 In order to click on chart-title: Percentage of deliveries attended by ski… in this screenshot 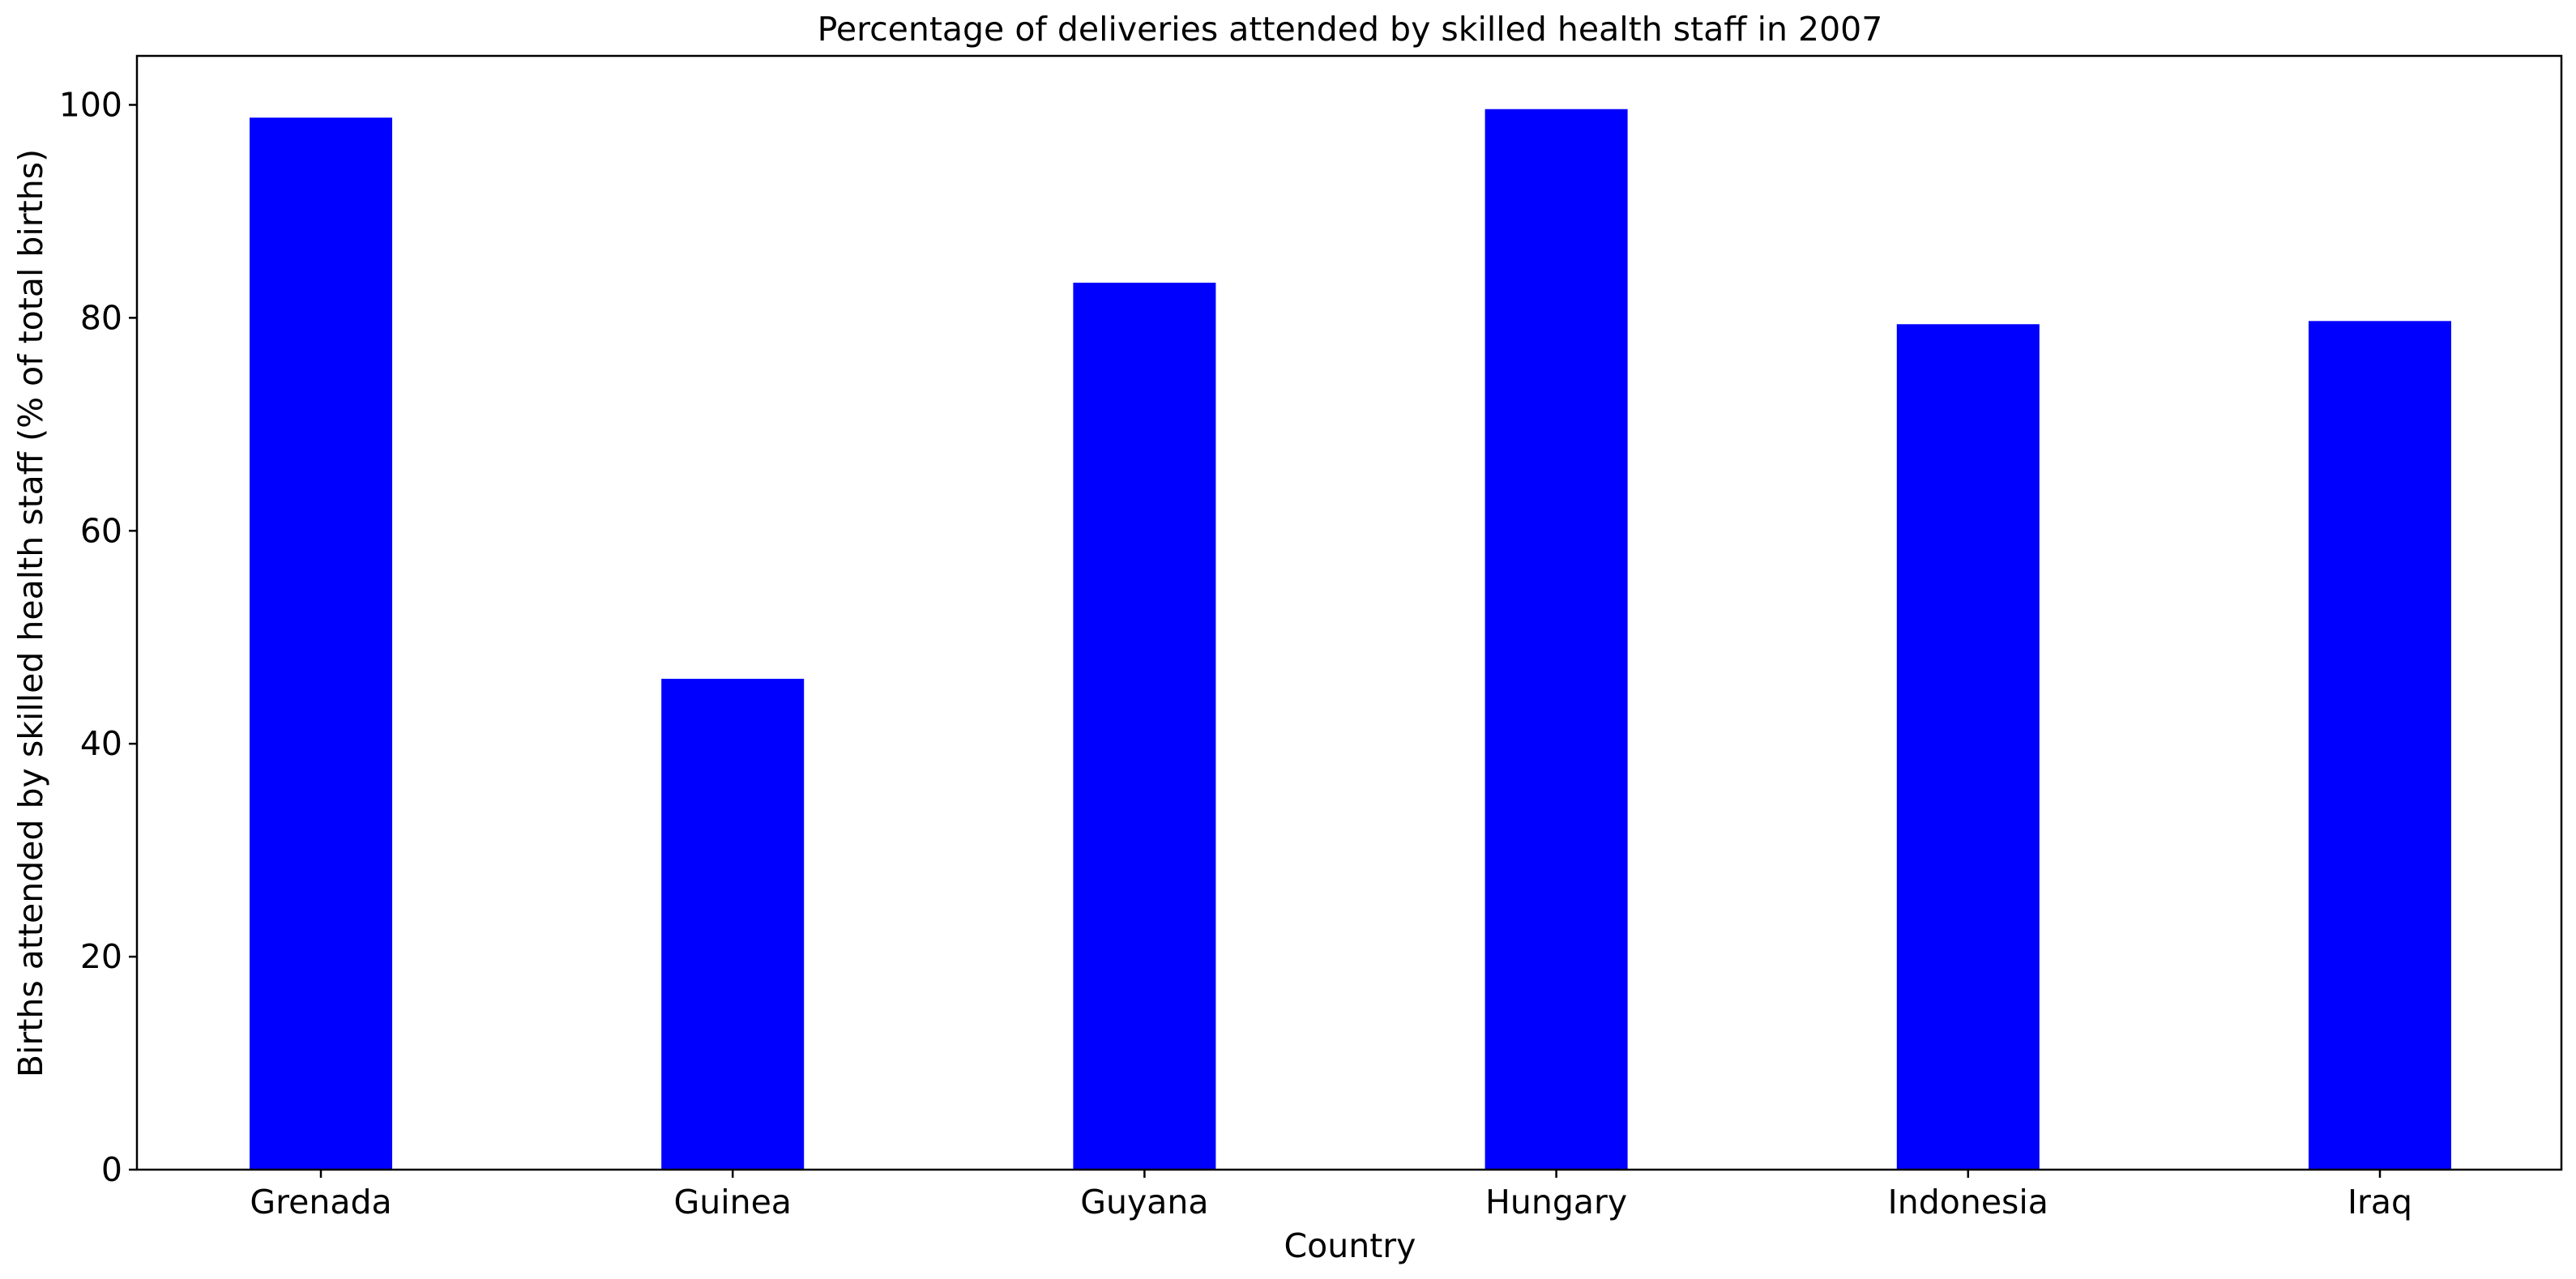, I will do `click(1350, 29)`.